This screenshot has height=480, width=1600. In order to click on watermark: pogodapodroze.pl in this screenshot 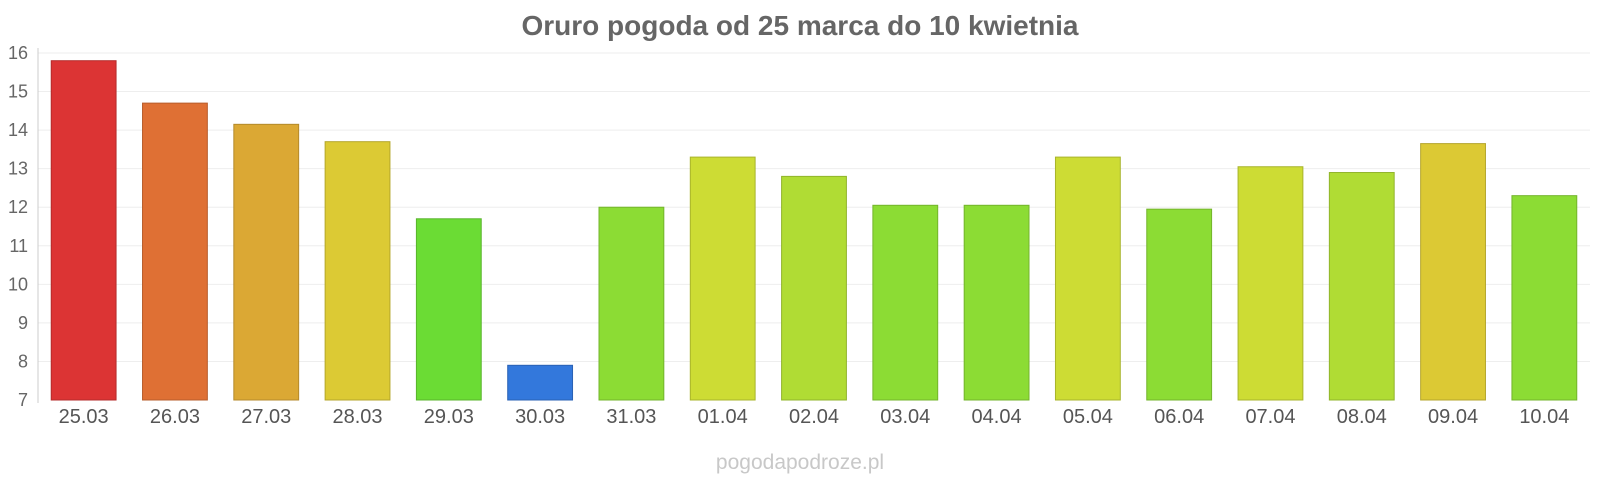, I will do `click(800, 462)`.